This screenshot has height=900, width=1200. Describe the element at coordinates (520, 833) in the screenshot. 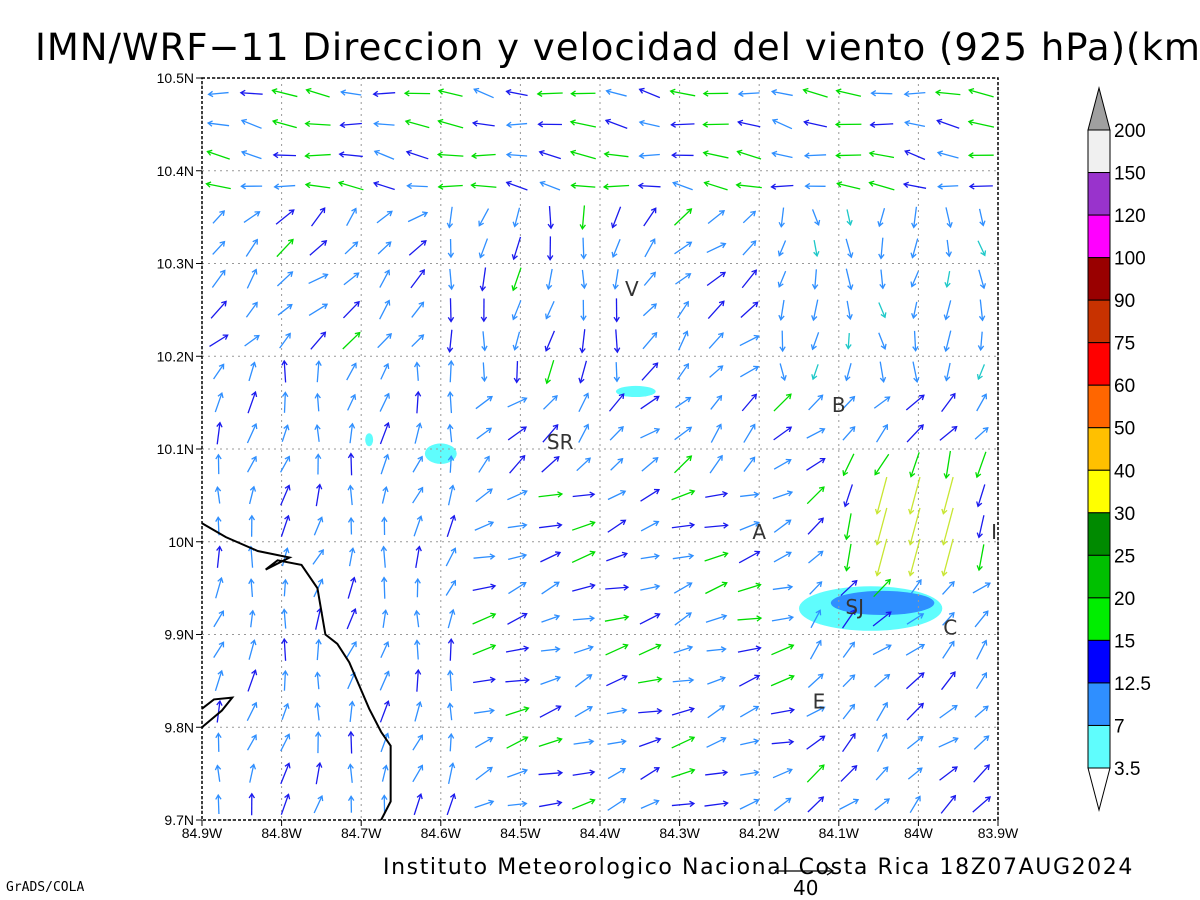

I see `x-tick-label: 84.5W` at that location.